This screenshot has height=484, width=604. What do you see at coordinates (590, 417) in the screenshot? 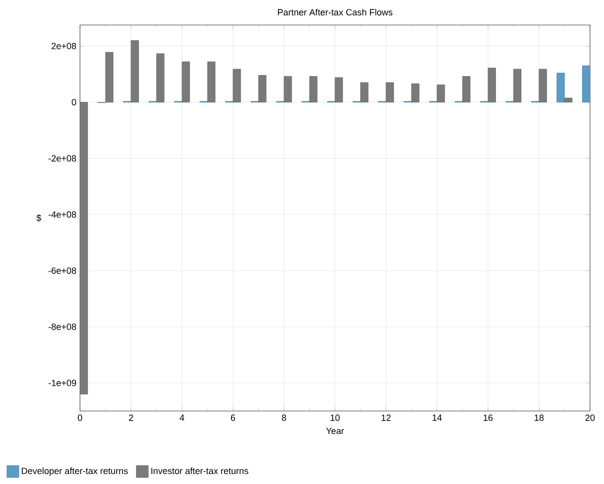
I see `x-tick-label: 20` at bounding box center [590, 417].